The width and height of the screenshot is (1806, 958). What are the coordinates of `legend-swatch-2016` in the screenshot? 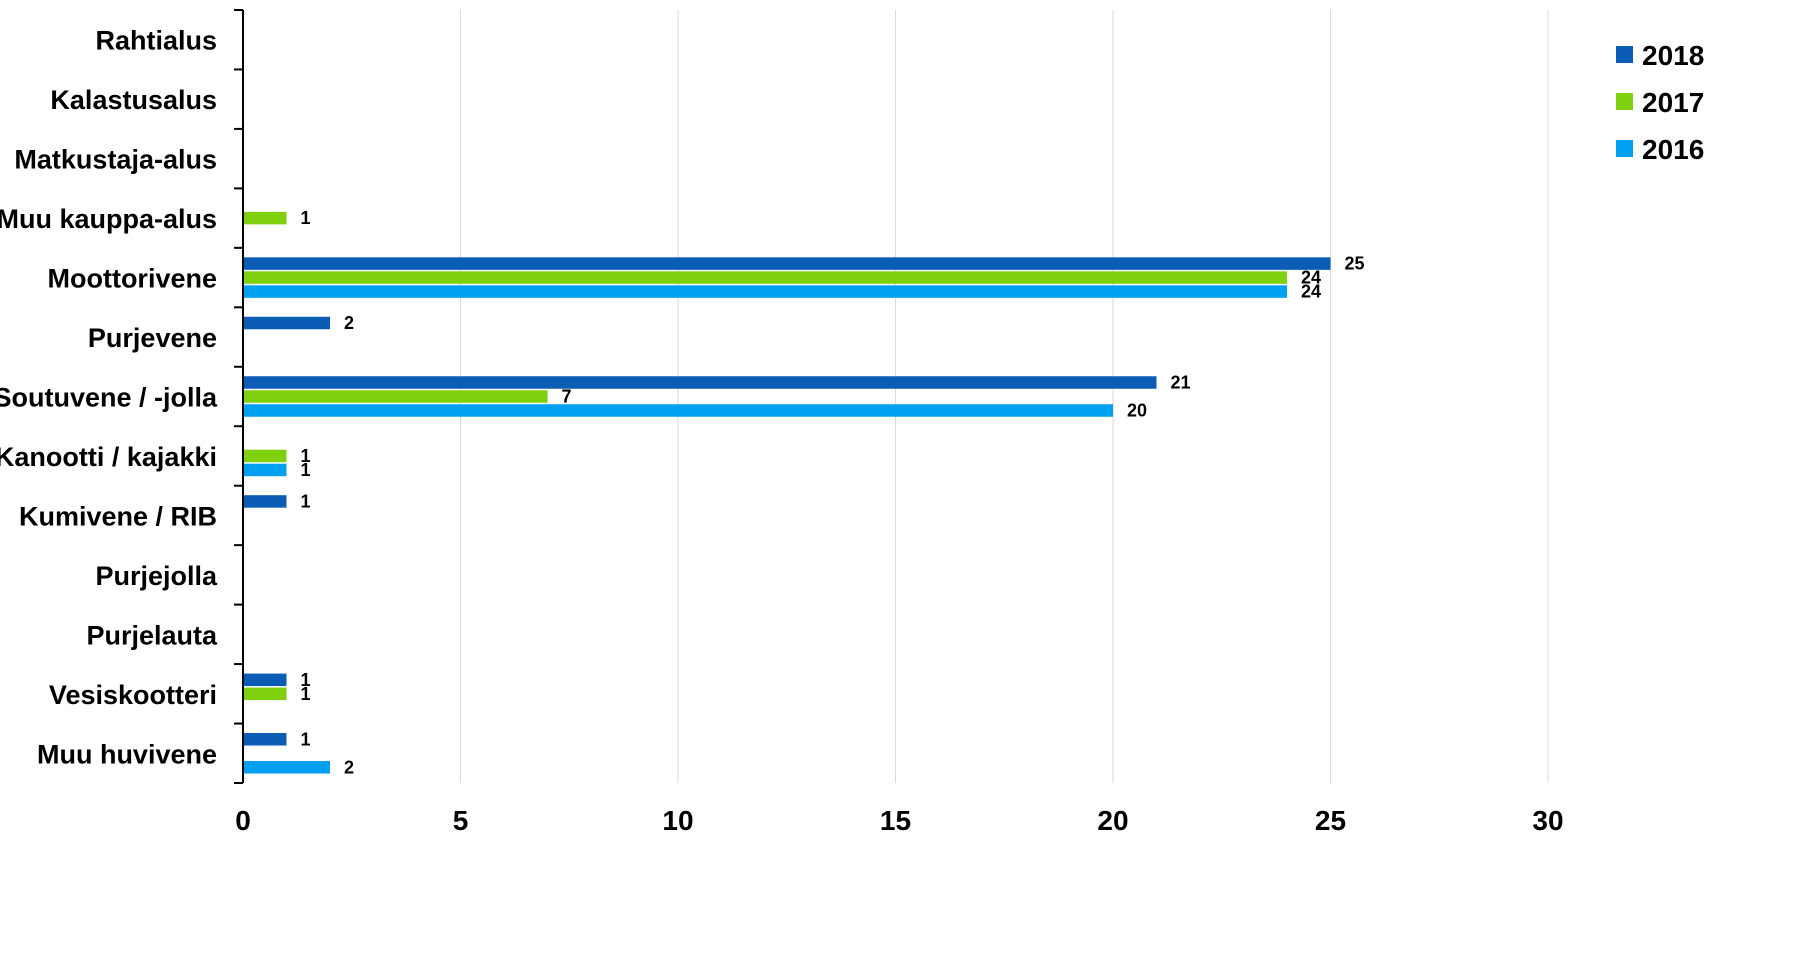 It's located at (1624, 148).